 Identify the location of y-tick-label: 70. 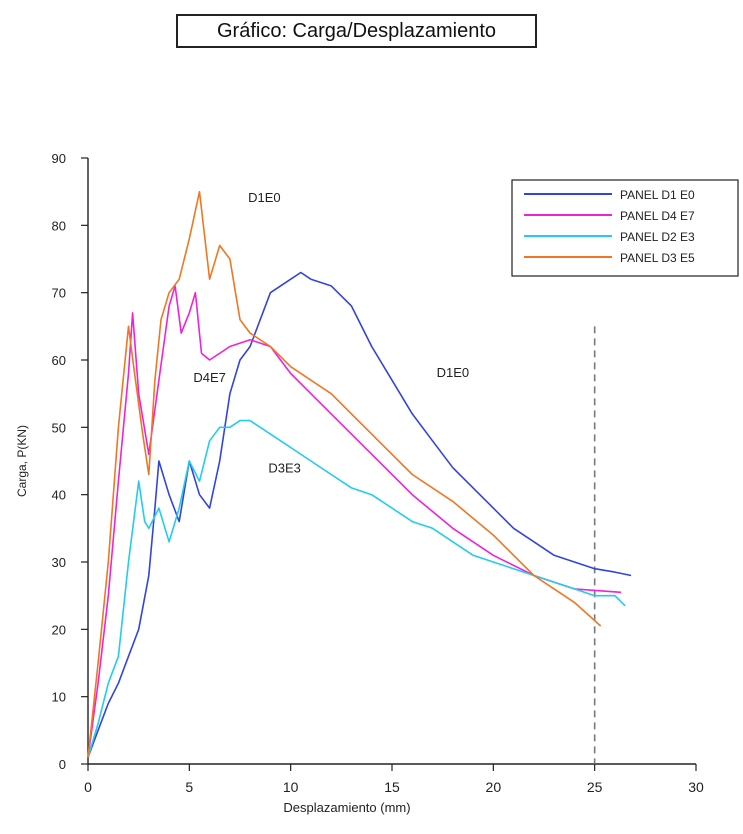
(59, 293).